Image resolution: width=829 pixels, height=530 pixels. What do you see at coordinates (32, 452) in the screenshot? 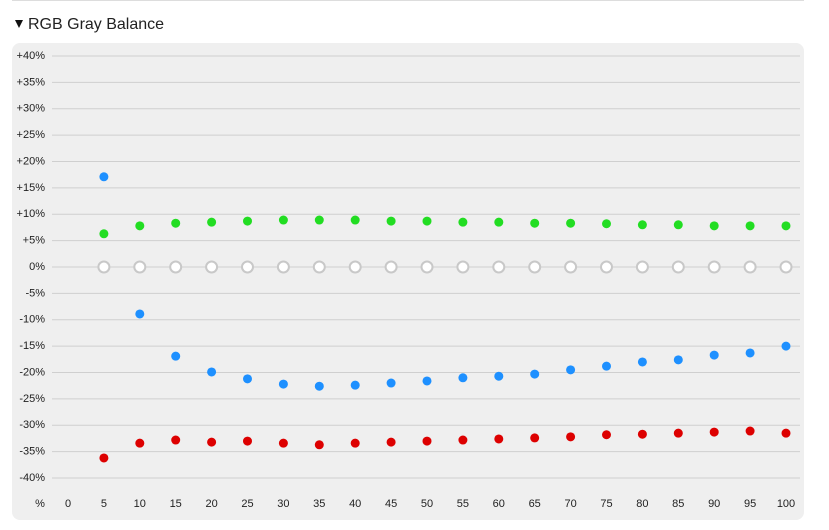
I see `y-tick-label: -35%` at bounding box center [32, 452].